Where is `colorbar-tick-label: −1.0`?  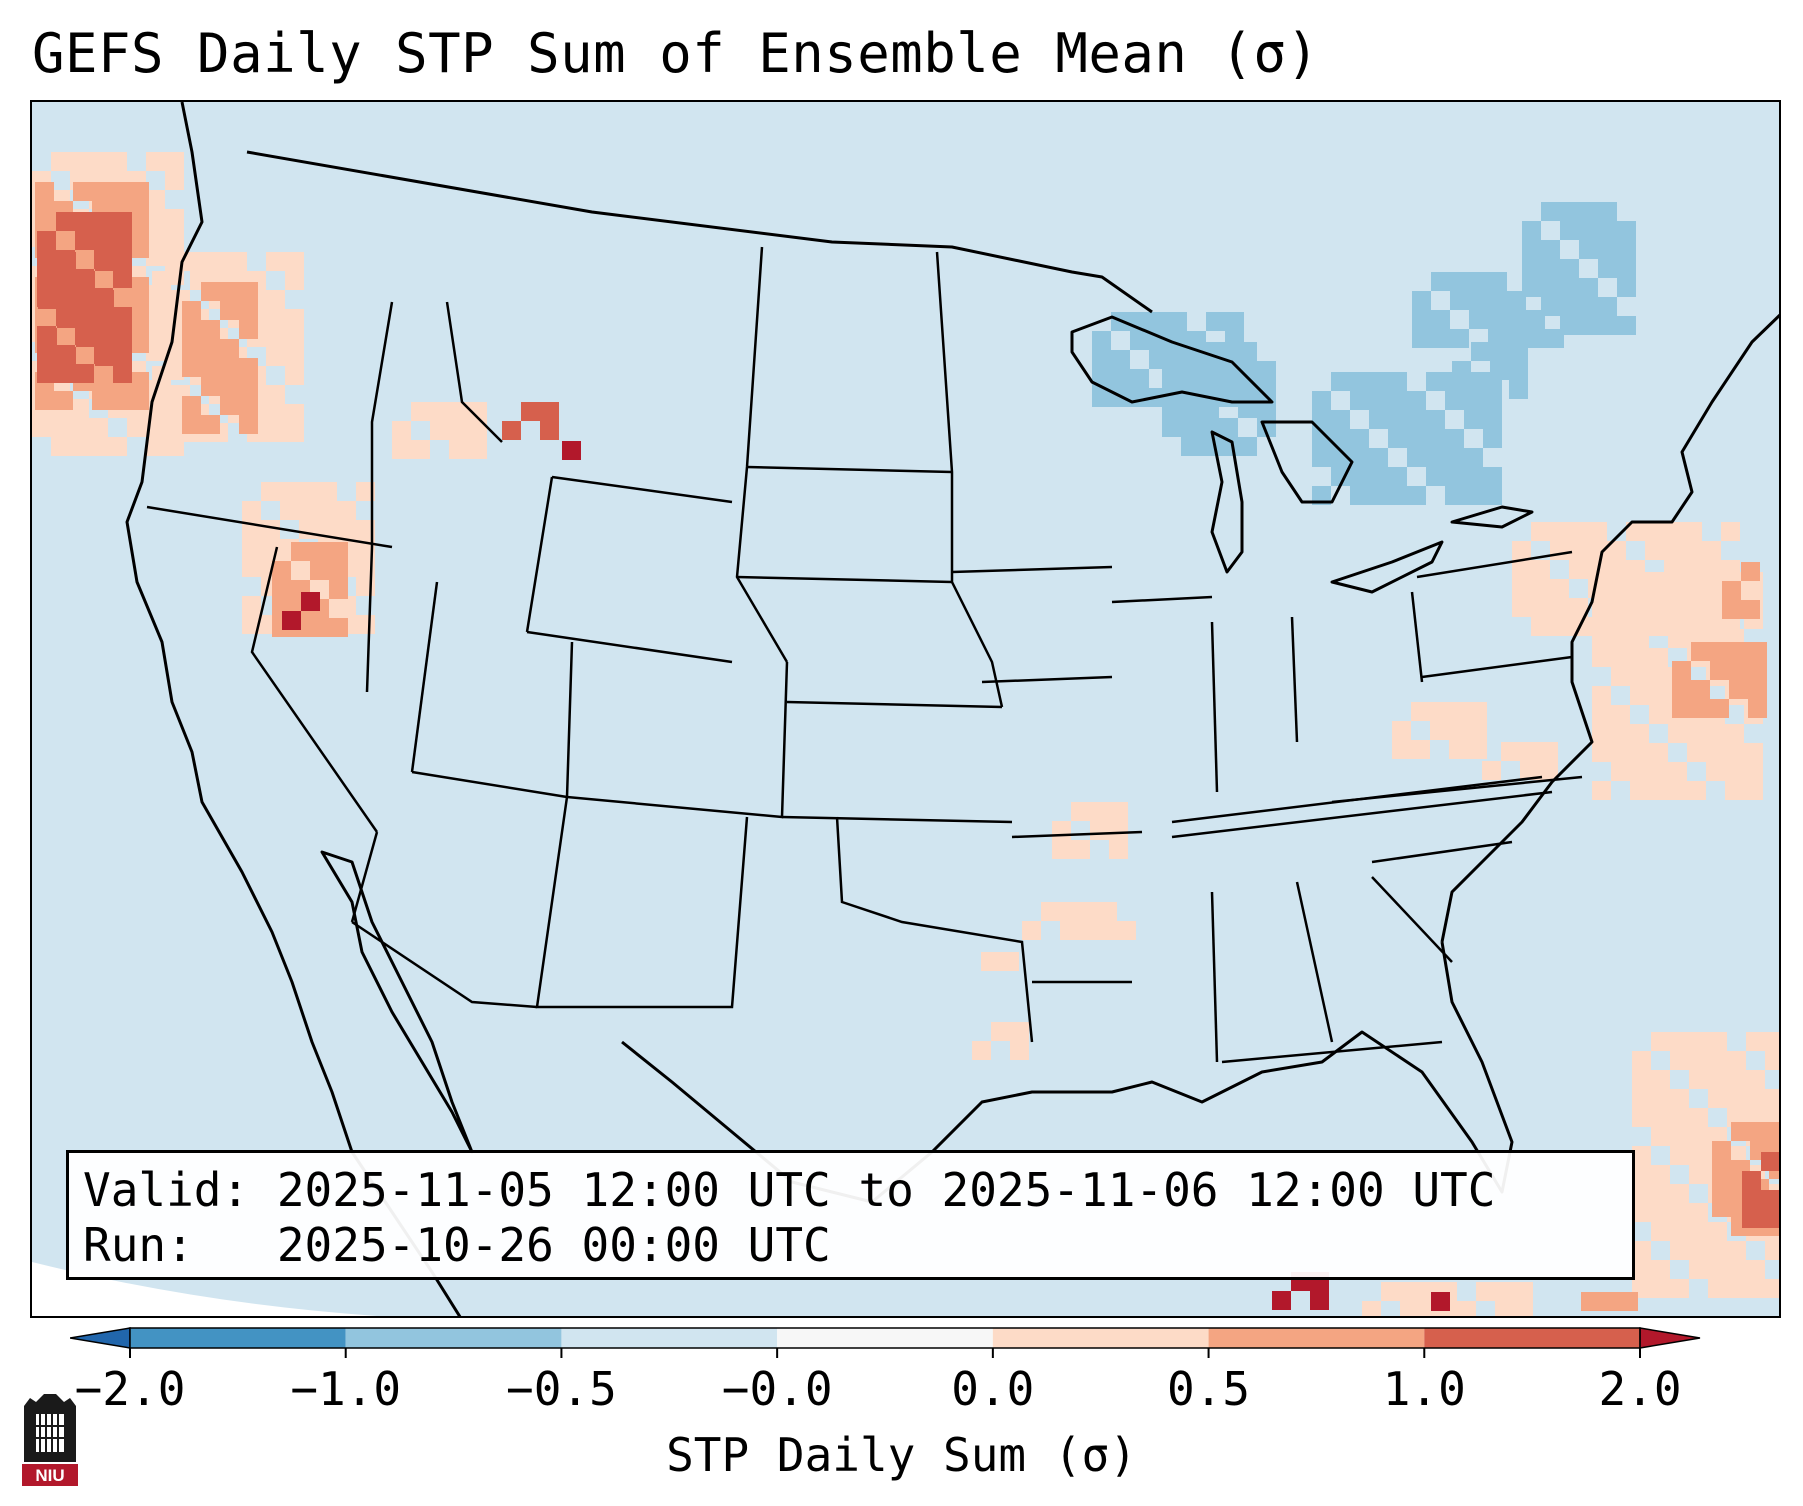 colorbar-tick-label: −1.0 is located at coordinates (346, 1389).